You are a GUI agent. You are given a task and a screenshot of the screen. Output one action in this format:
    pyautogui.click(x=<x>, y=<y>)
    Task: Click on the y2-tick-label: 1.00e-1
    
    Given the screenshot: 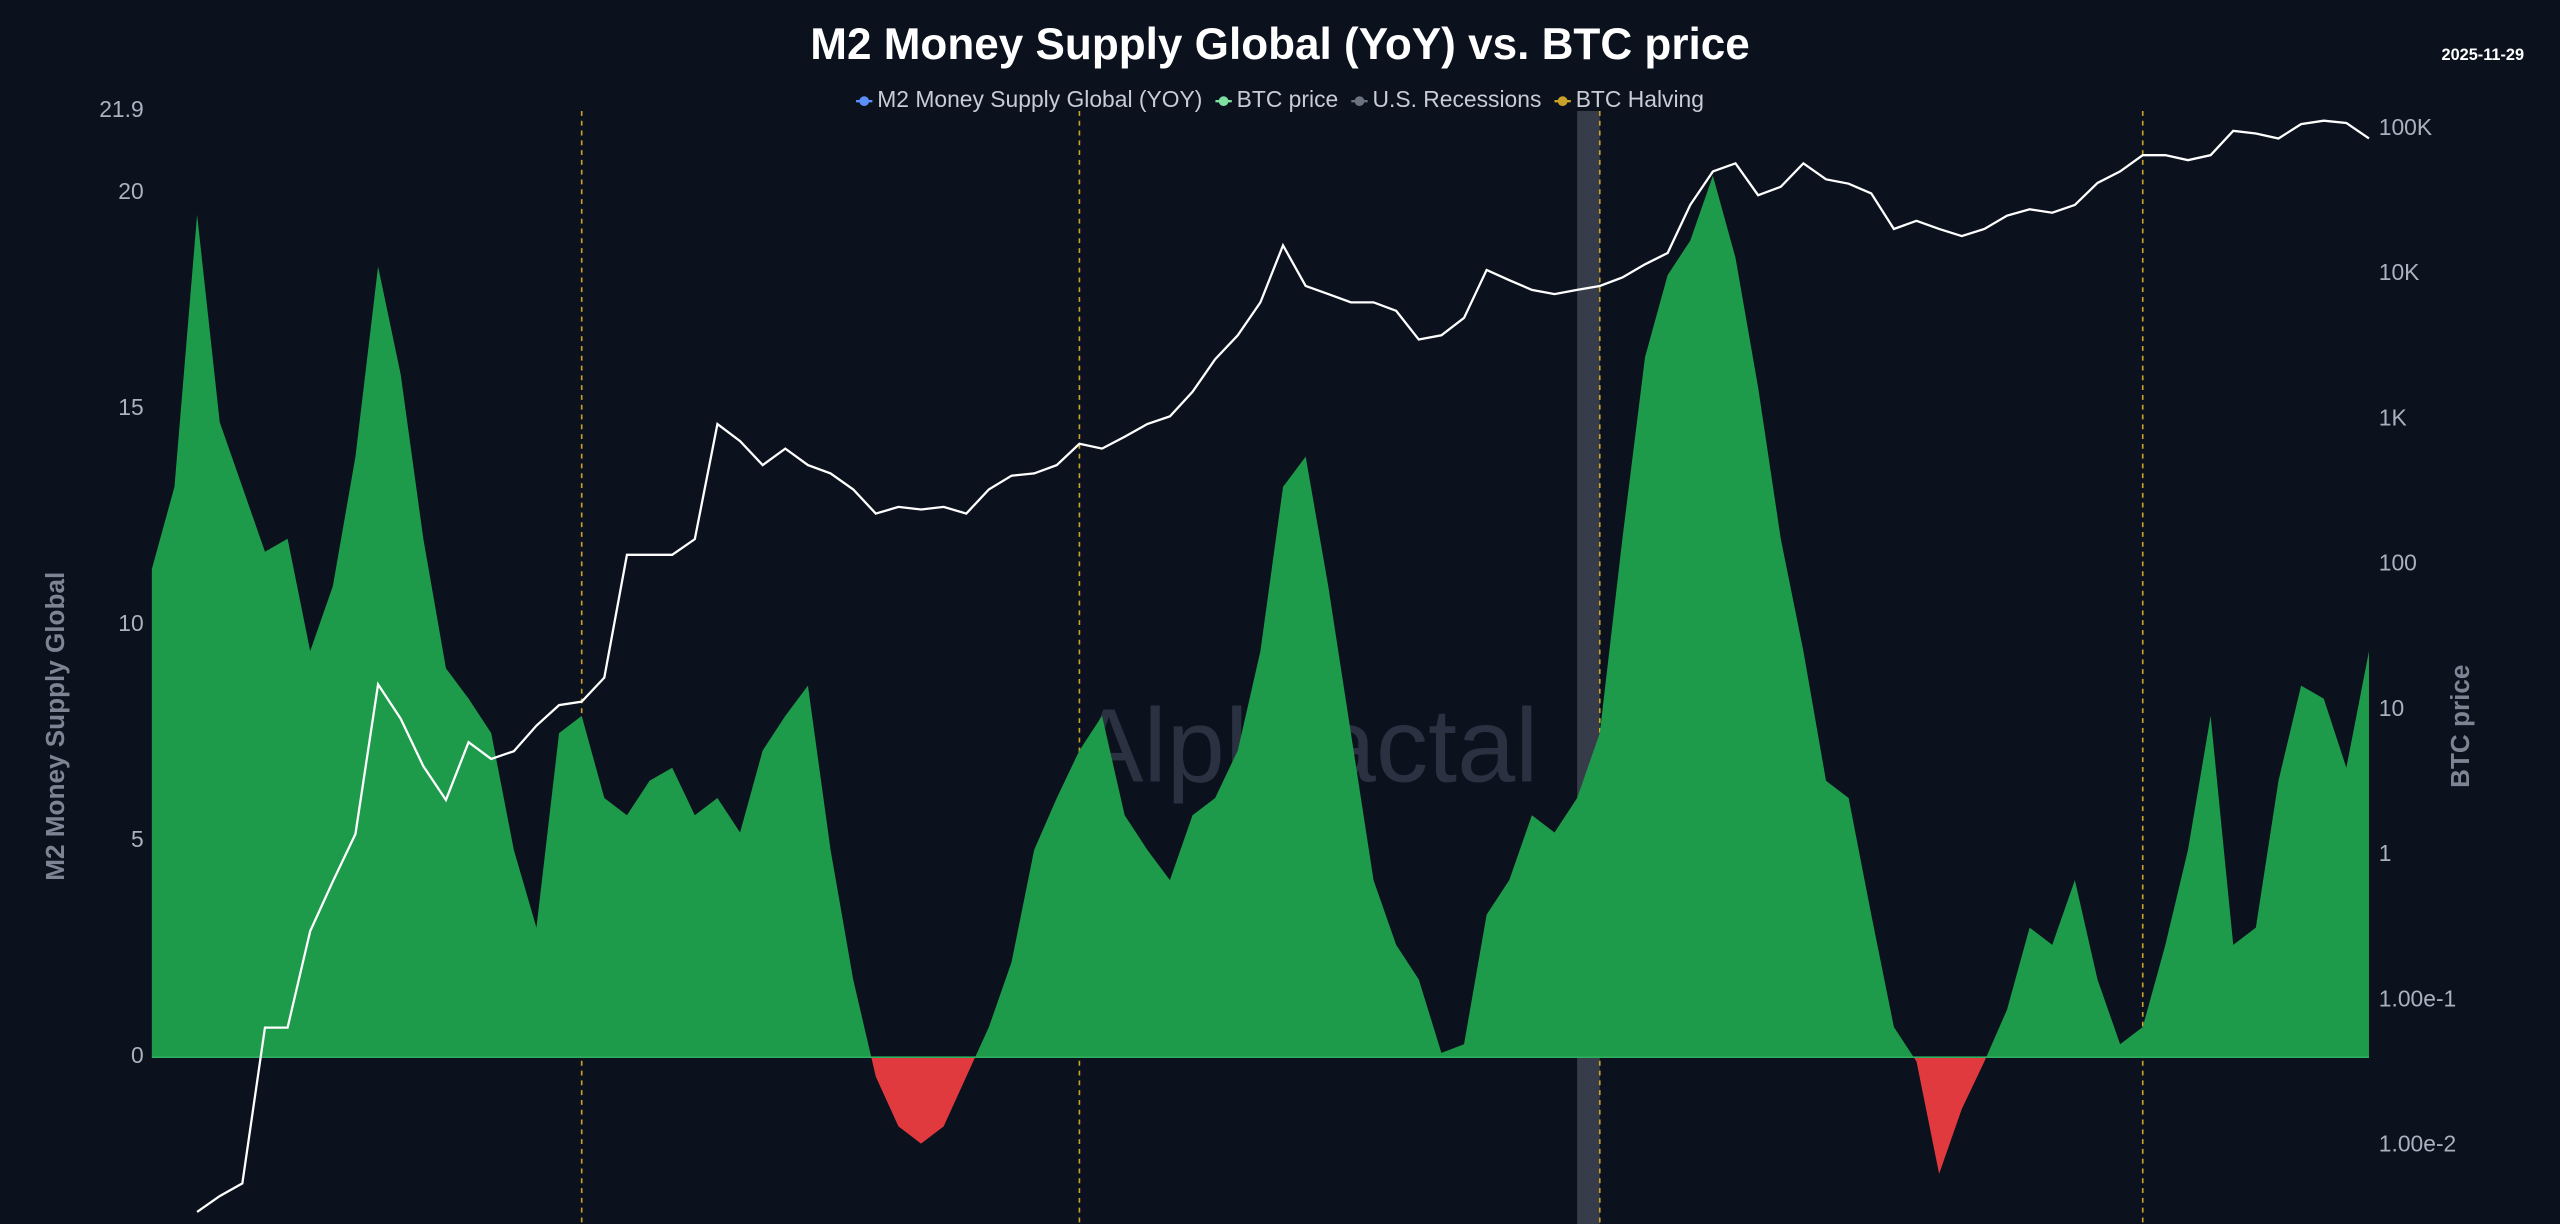 What is the action you would take?
    pyautogui.click(x=2418, y=998)
    